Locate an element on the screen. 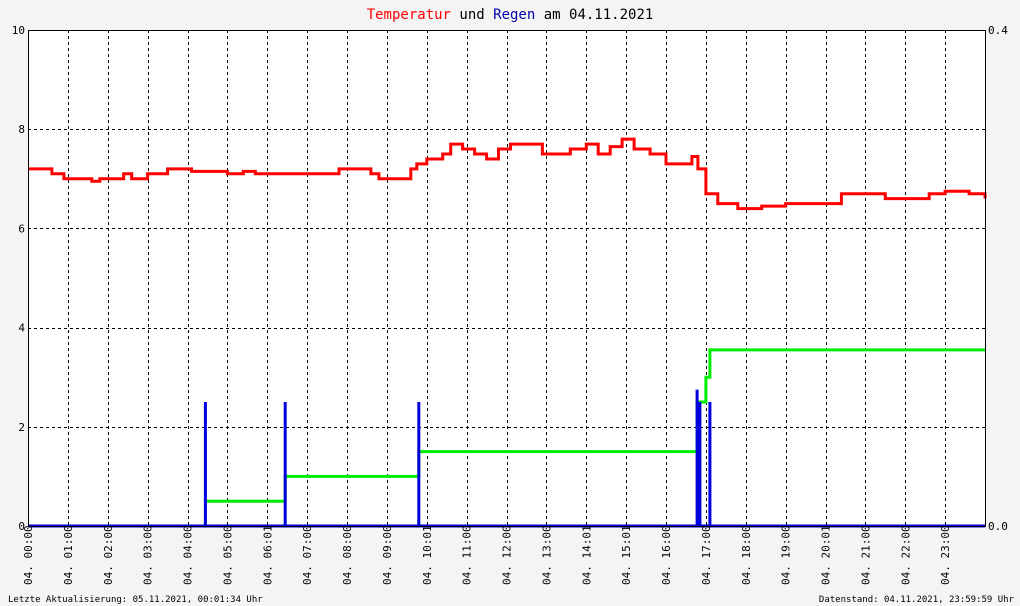  x-tick: 04. 07:00 is located at coordinates (307, 555).